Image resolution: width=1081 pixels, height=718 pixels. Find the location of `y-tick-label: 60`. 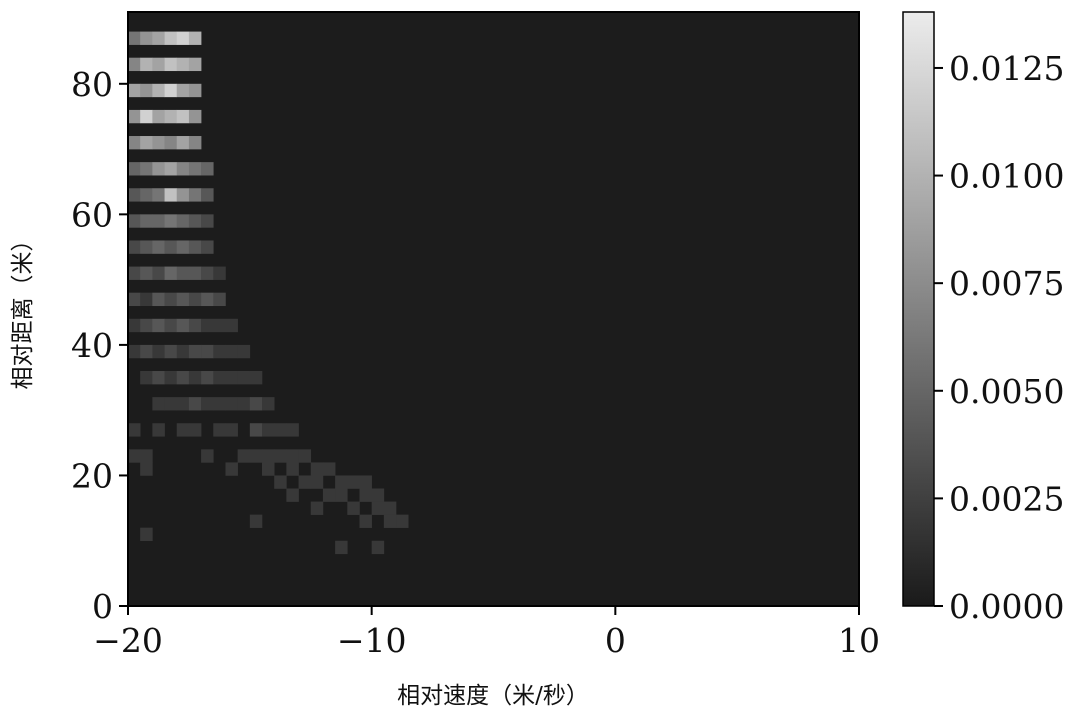

y-tick-label: 60 is located at coordinates (92, 214).